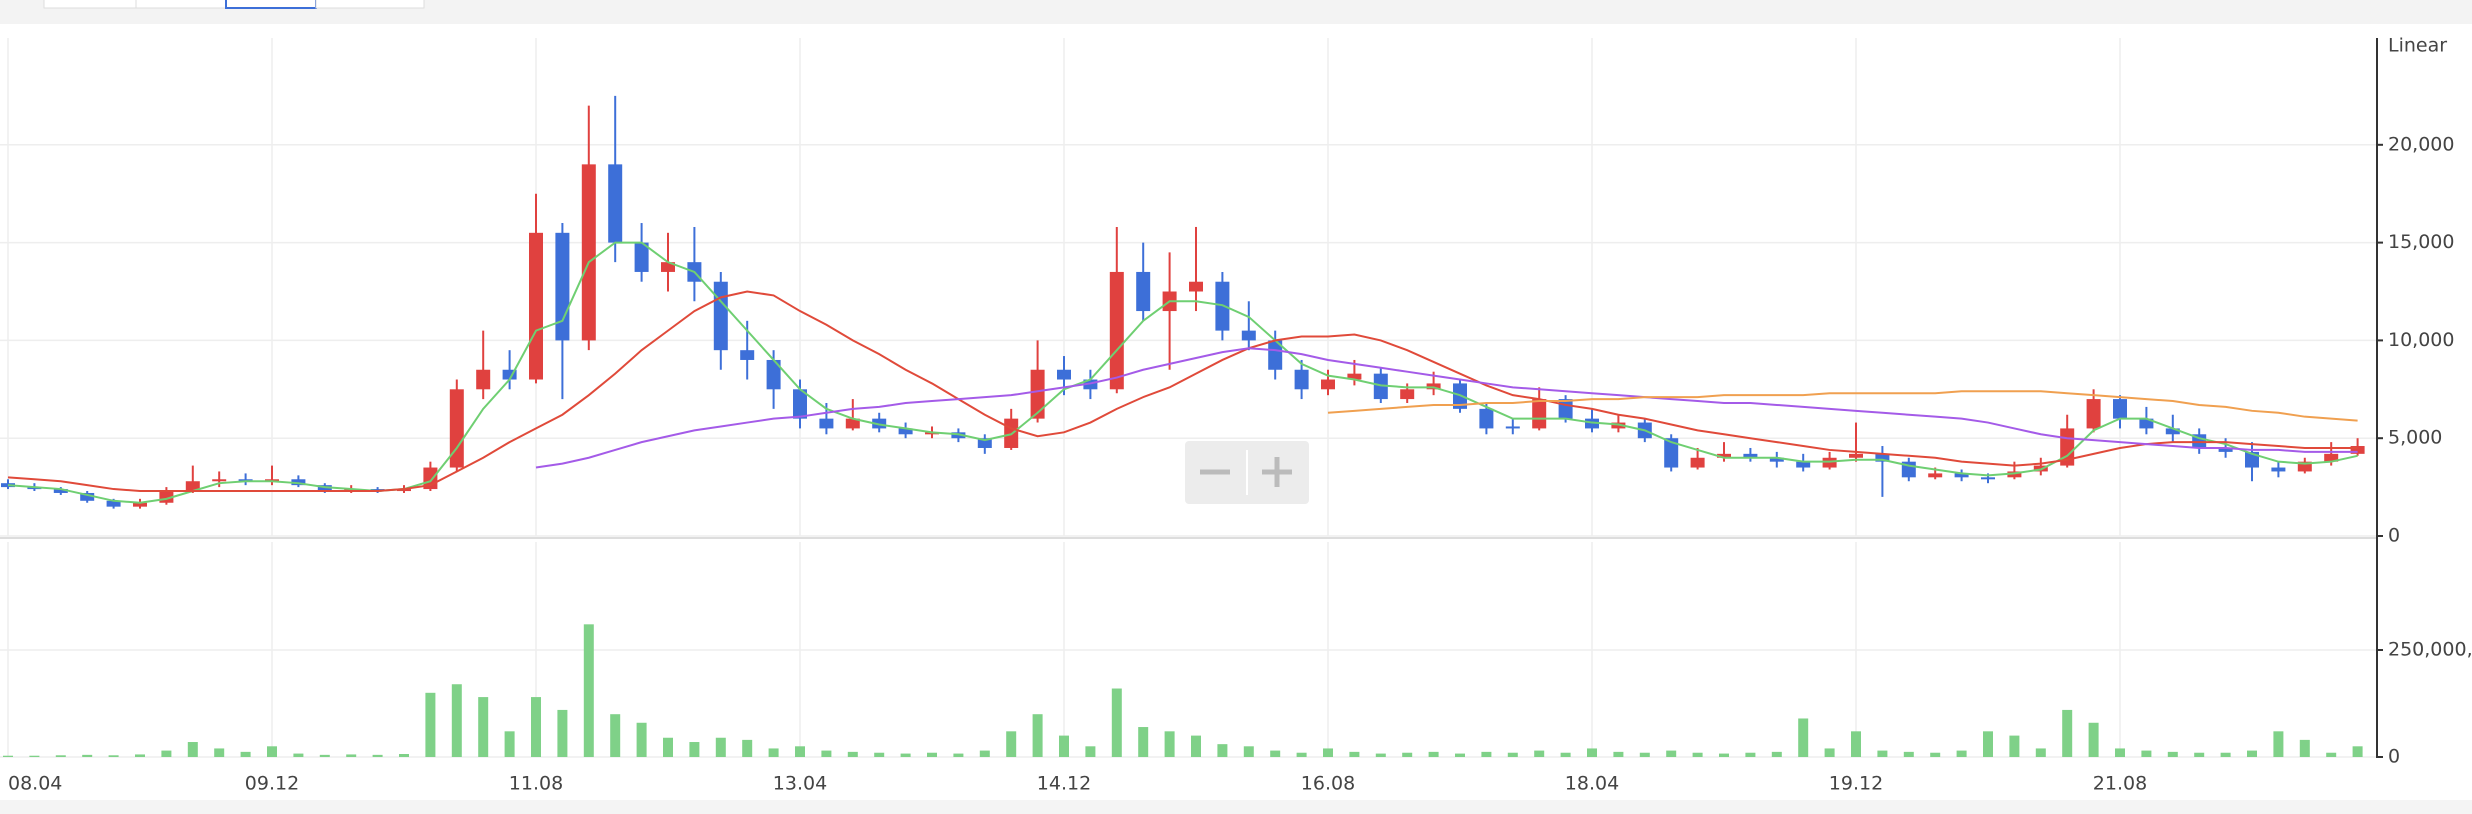  I want to click on x-tick-label: 21.08, so click(2120, 784).